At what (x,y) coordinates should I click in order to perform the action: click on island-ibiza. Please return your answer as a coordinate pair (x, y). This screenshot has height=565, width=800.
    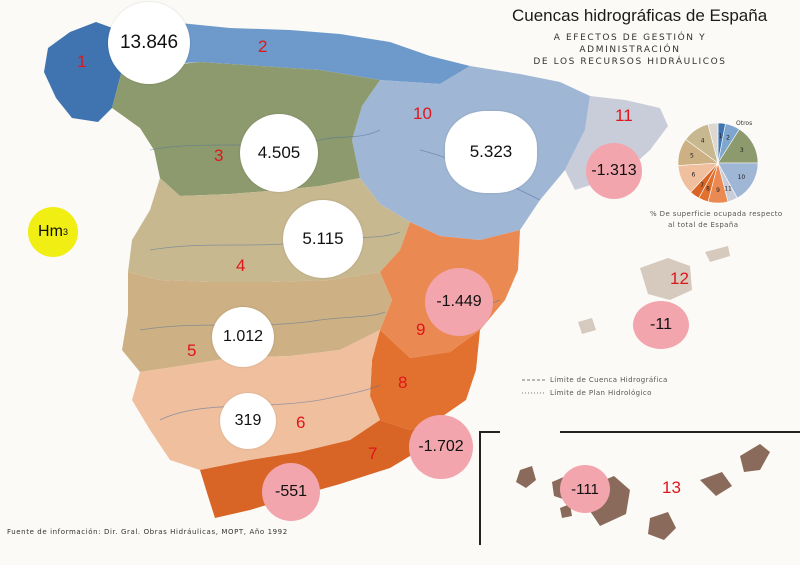
    Looking at the image, I should click on (587, 326).